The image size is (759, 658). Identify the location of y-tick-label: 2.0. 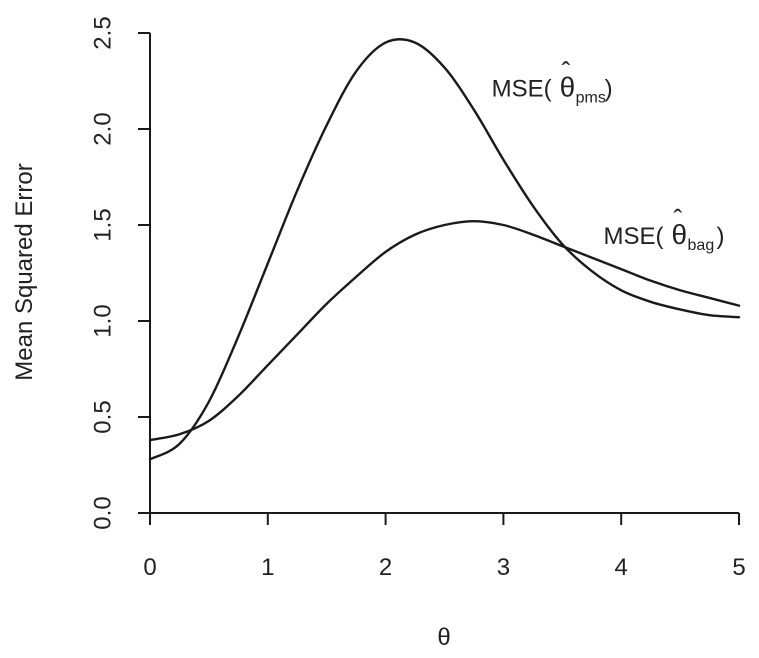
(102, 128).